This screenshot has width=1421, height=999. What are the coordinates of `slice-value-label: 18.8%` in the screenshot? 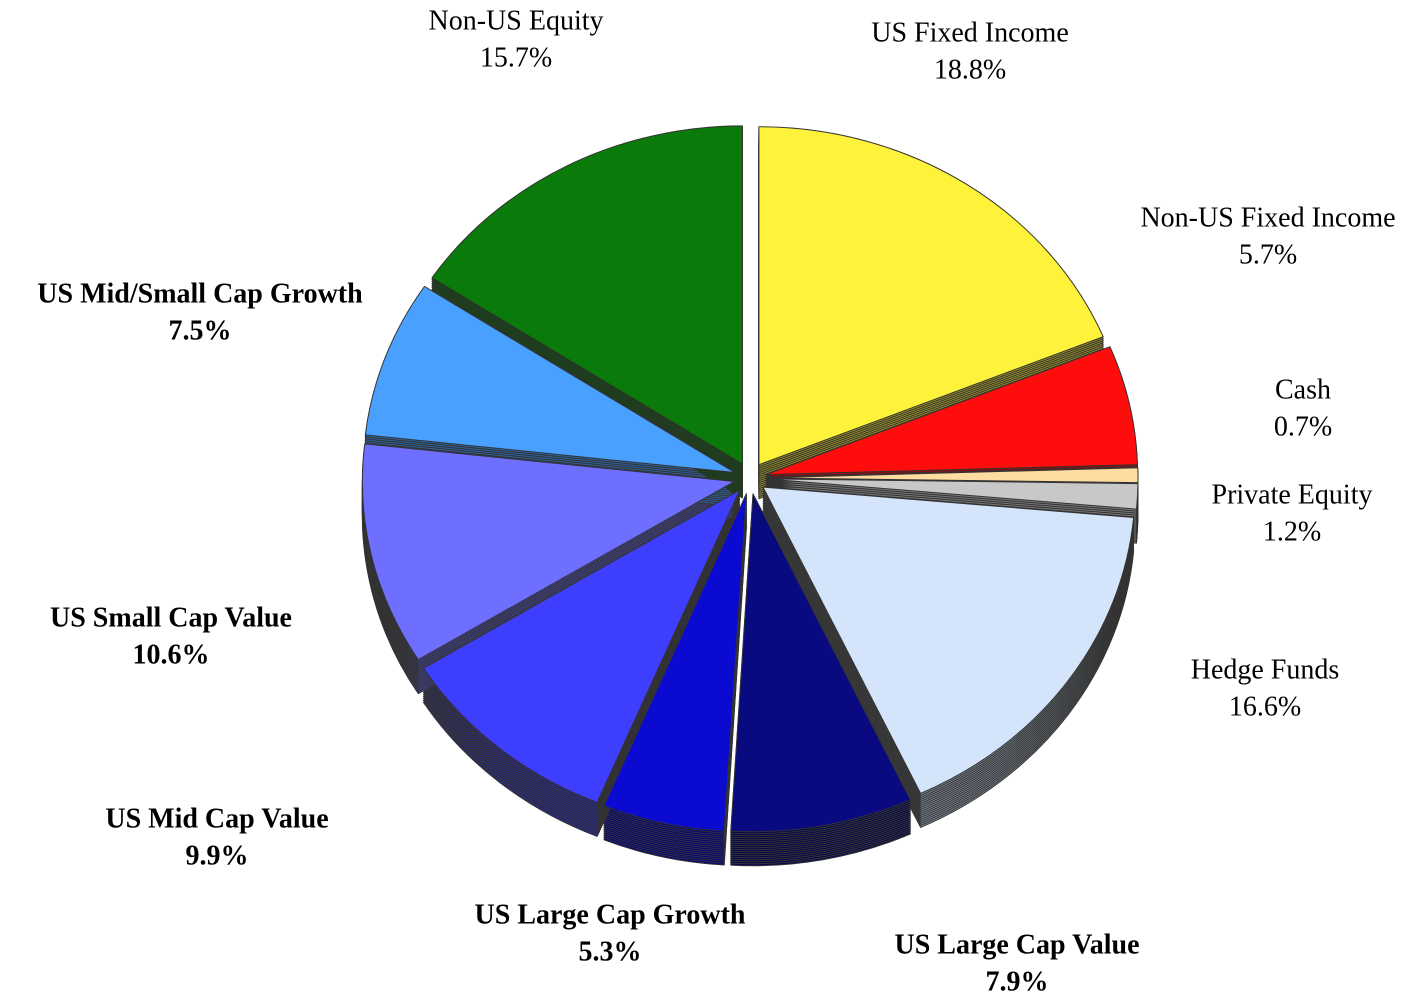 It's located at (970, 69).